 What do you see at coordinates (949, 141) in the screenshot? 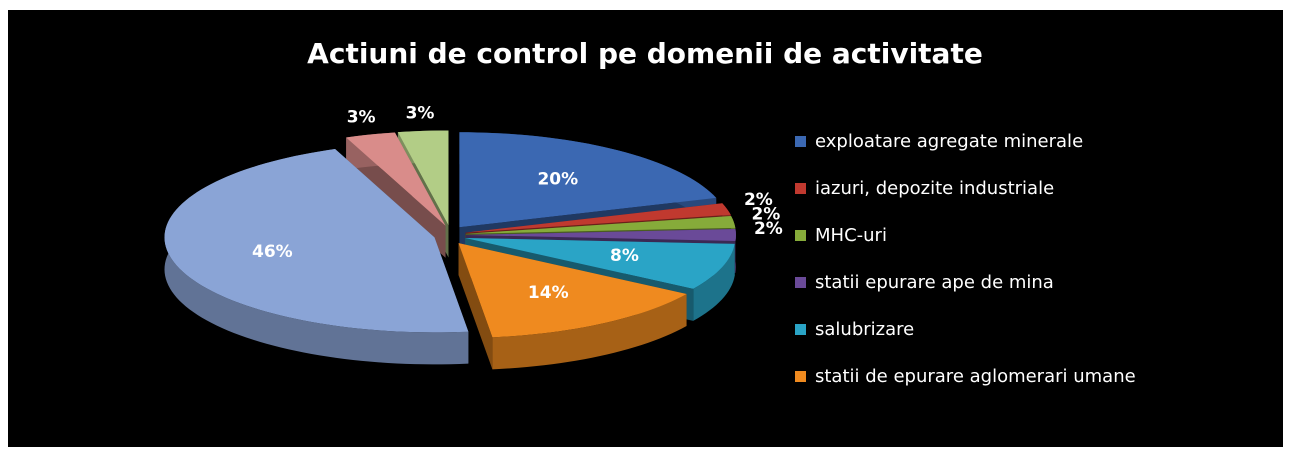
I see `legend-label: exploatare agregate minerale` at bounding box center [949, 141].